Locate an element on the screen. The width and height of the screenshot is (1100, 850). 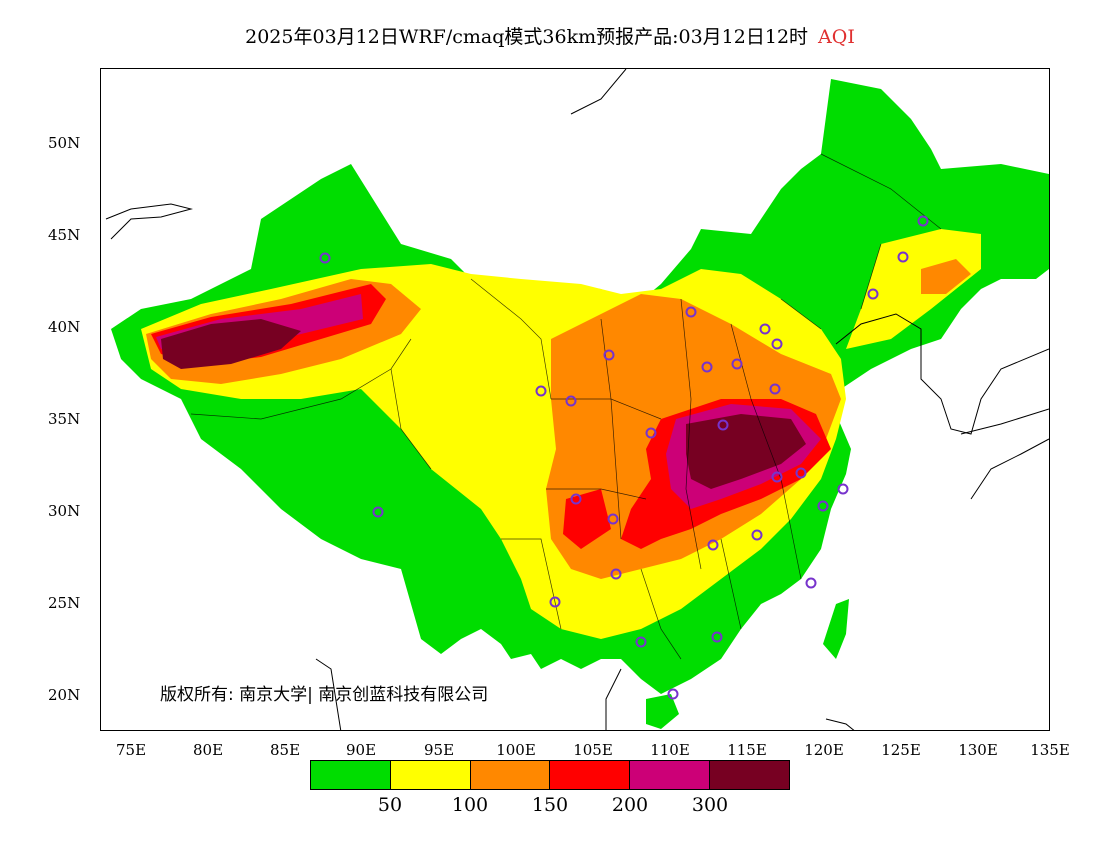
lat-label-25n: 25N is located at coordinates (64, 603).